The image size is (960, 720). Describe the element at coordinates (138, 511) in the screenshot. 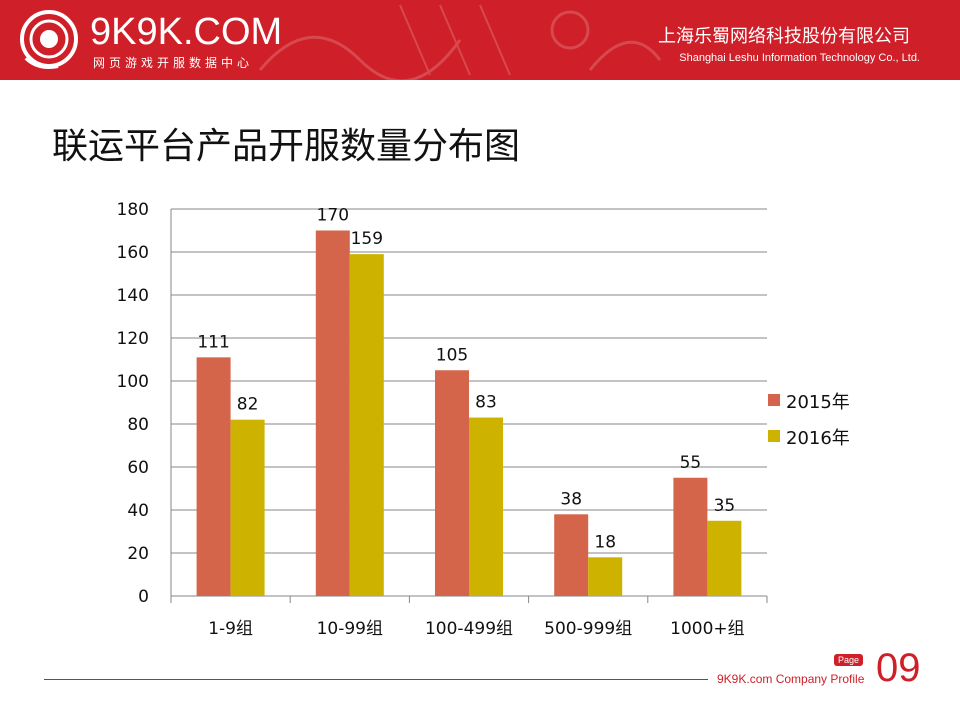

I see `y-tick-label: 40` at that location.